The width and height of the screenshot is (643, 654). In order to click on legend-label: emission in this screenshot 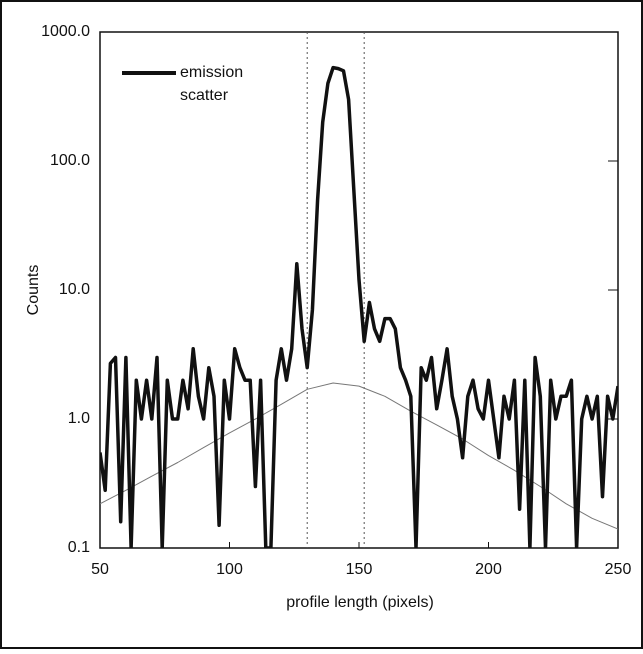, I will do `click(211, 72)`.